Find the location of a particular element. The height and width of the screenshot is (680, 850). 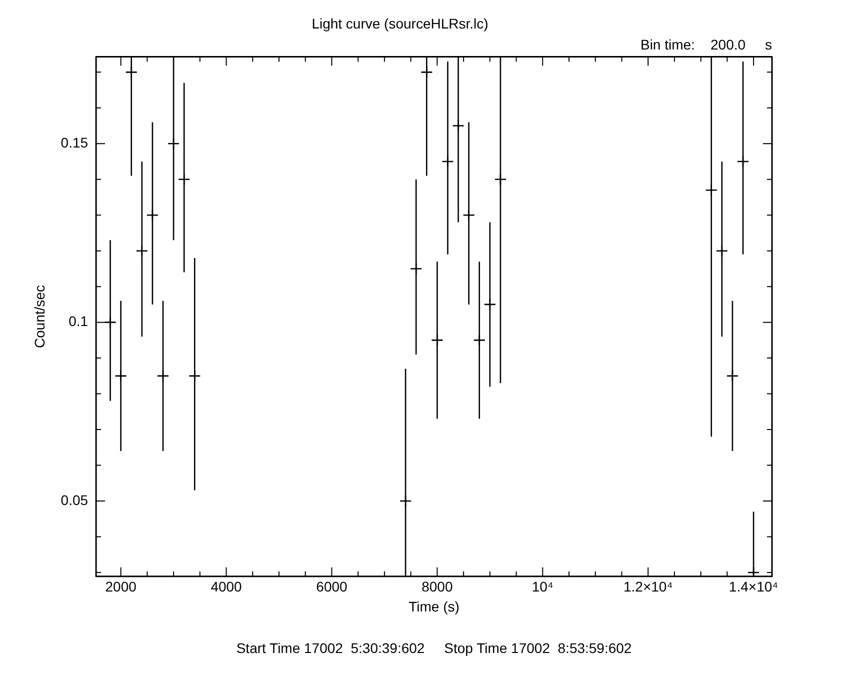

x-tick-label: 10⁴ is located at coordinates (543, 586).